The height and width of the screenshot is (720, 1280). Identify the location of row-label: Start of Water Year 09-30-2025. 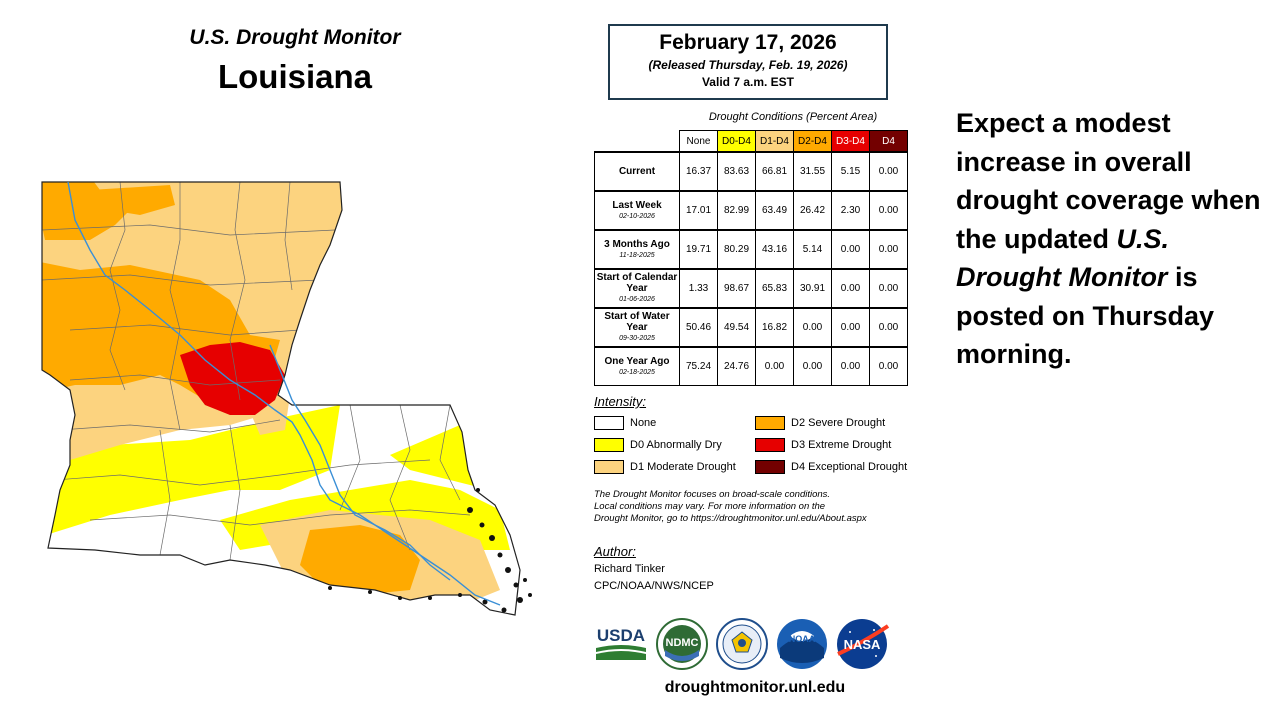
(637, 327).